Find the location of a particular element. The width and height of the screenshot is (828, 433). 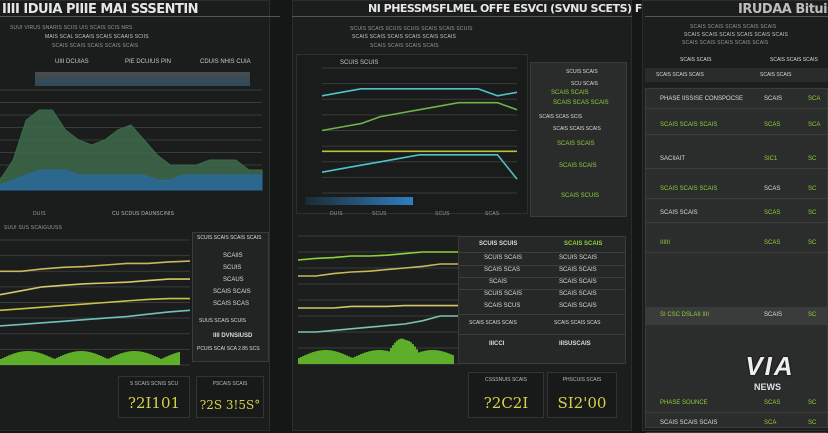

kpi-label: PSCAIS SCAIS is located at coordinates (230, 384).